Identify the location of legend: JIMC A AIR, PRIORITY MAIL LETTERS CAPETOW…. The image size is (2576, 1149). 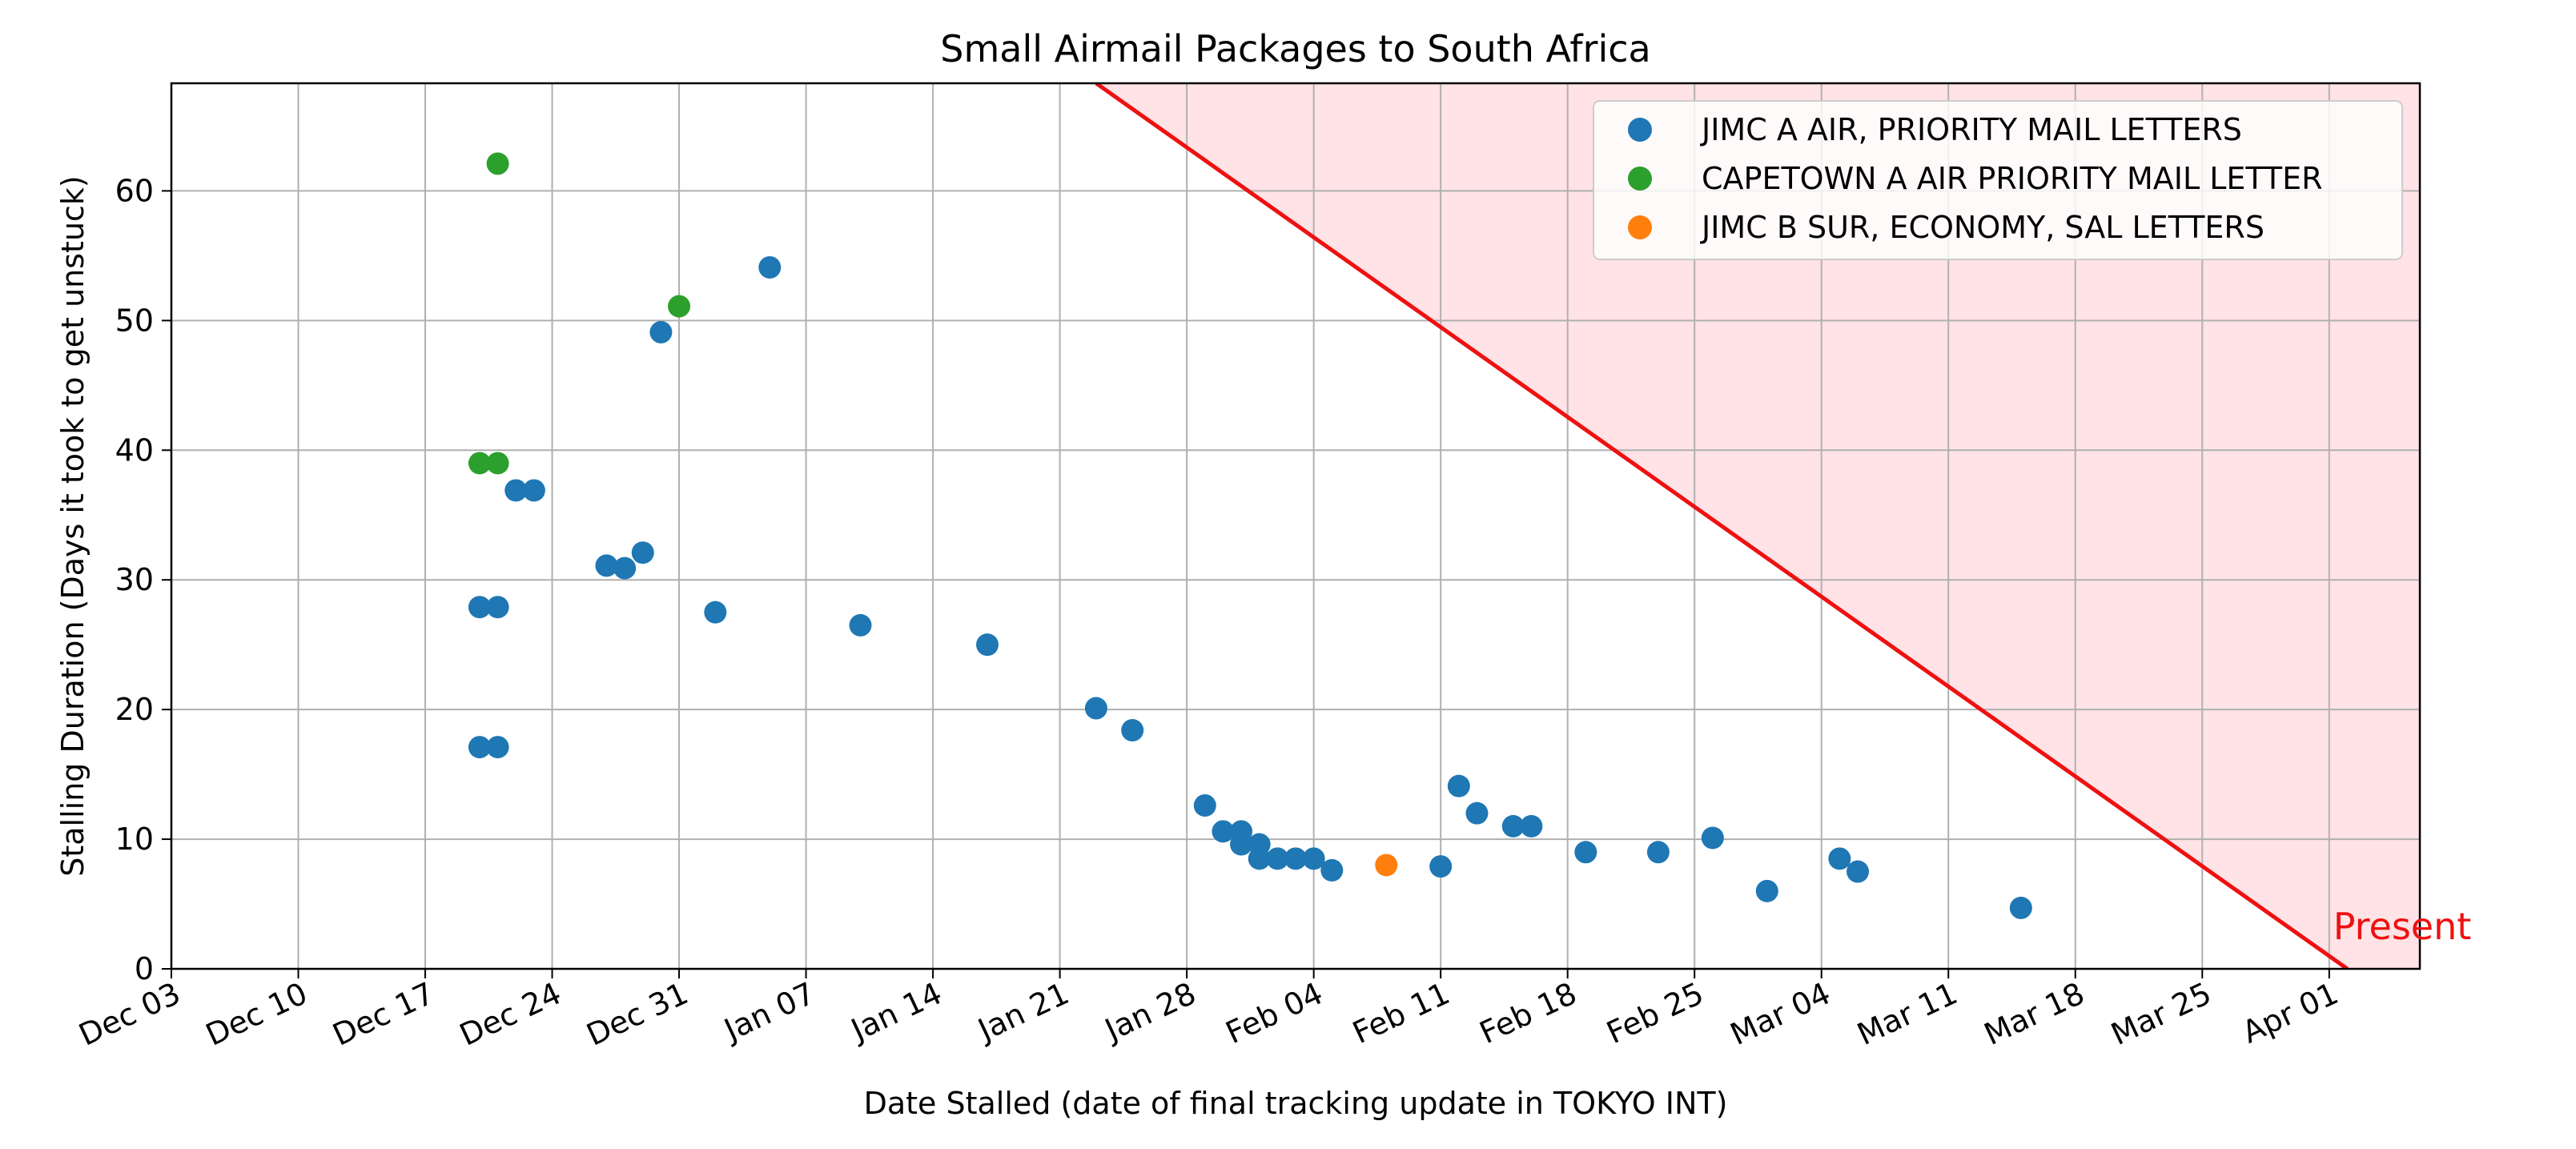
(1998, 180).